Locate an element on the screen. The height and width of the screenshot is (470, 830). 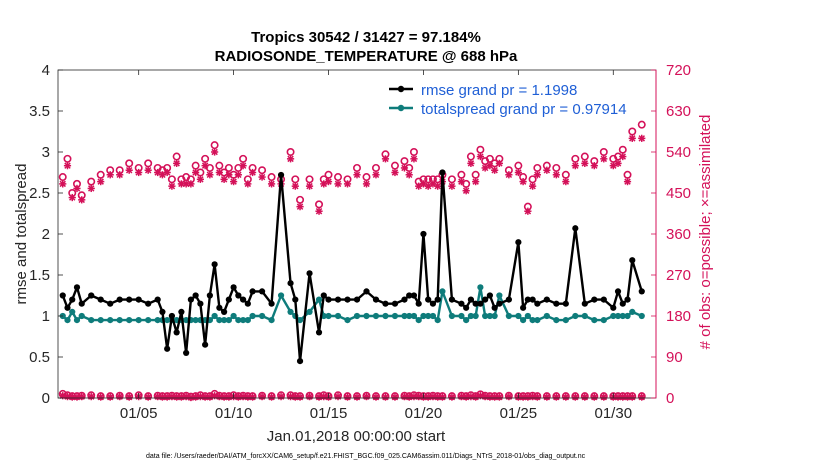
y-right-tick-label: 720 is located at coordinates (678, 70).